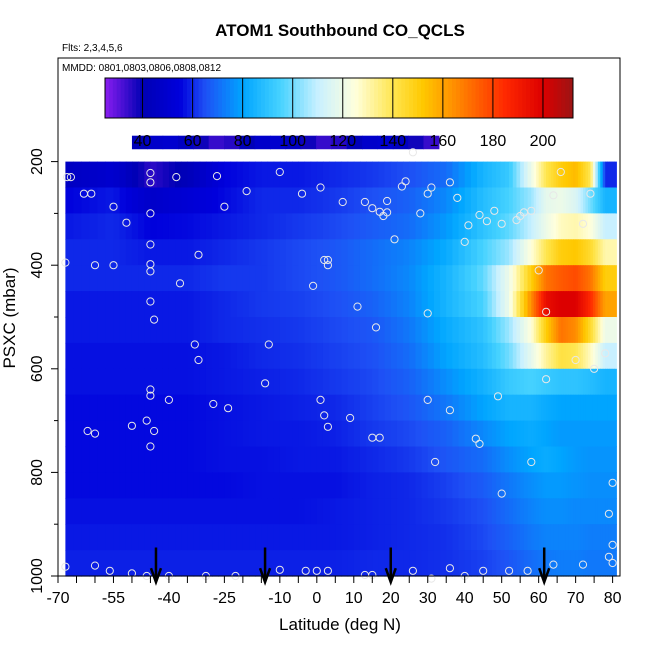 The image size is (650, 650). Describe the element at coordinates (113, 598) in the screenshot. I see `x-tick-label: -55` at that location.